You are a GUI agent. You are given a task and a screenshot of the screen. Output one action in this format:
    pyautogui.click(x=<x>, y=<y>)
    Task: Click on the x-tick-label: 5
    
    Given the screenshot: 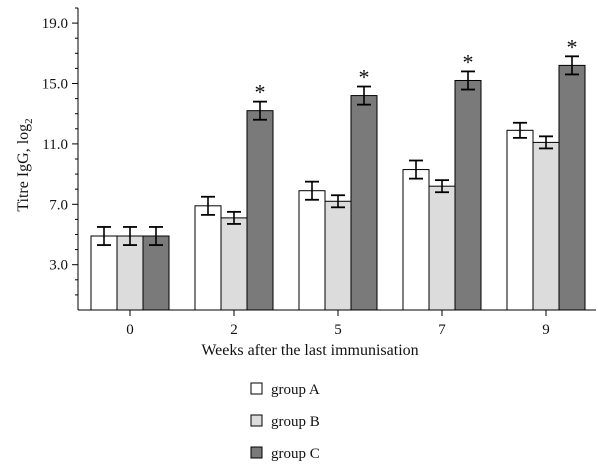 What is the action you would take?
    pyautogui.click(x=338, y=330)
    